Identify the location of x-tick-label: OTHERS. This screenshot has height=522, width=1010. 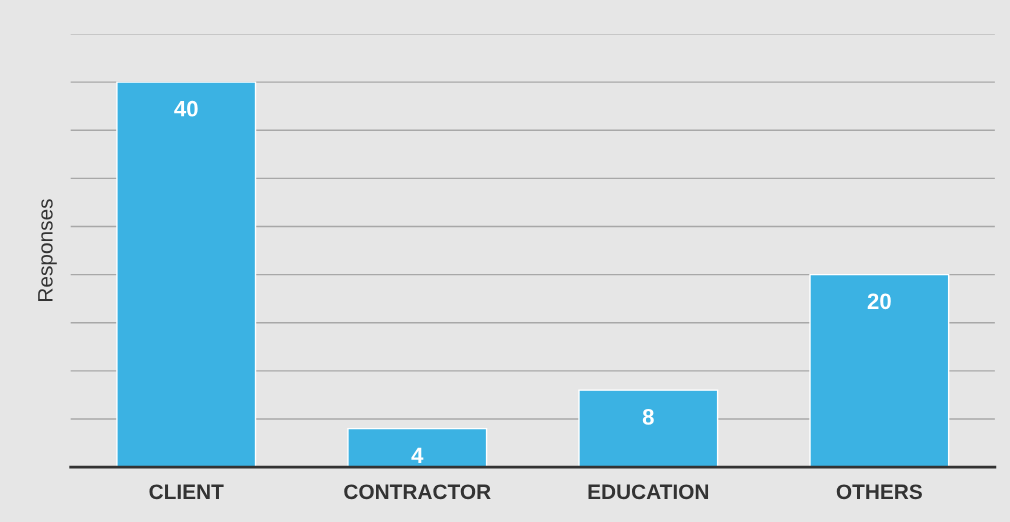
(879, 492).